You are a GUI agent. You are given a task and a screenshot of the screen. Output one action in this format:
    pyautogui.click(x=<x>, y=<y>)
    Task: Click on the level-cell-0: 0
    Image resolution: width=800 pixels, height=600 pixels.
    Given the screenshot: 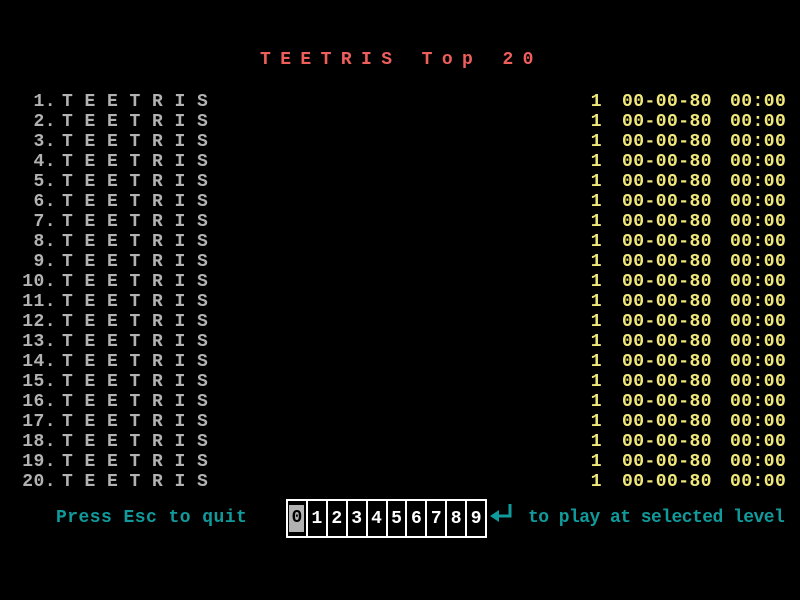 What is the action you would take?
    pyautogui.click(x=298, y=518)
    